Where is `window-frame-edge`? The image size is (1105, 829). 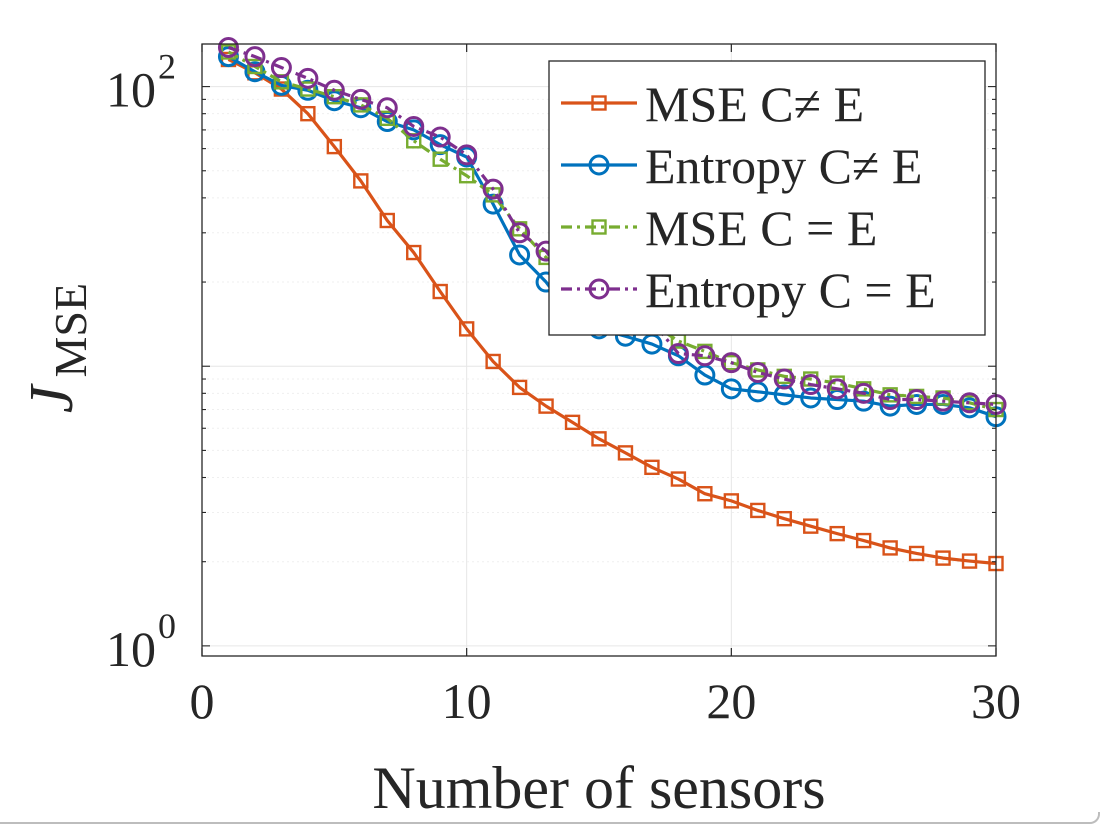
window-frame-edge is located at coordinates (550, 818).